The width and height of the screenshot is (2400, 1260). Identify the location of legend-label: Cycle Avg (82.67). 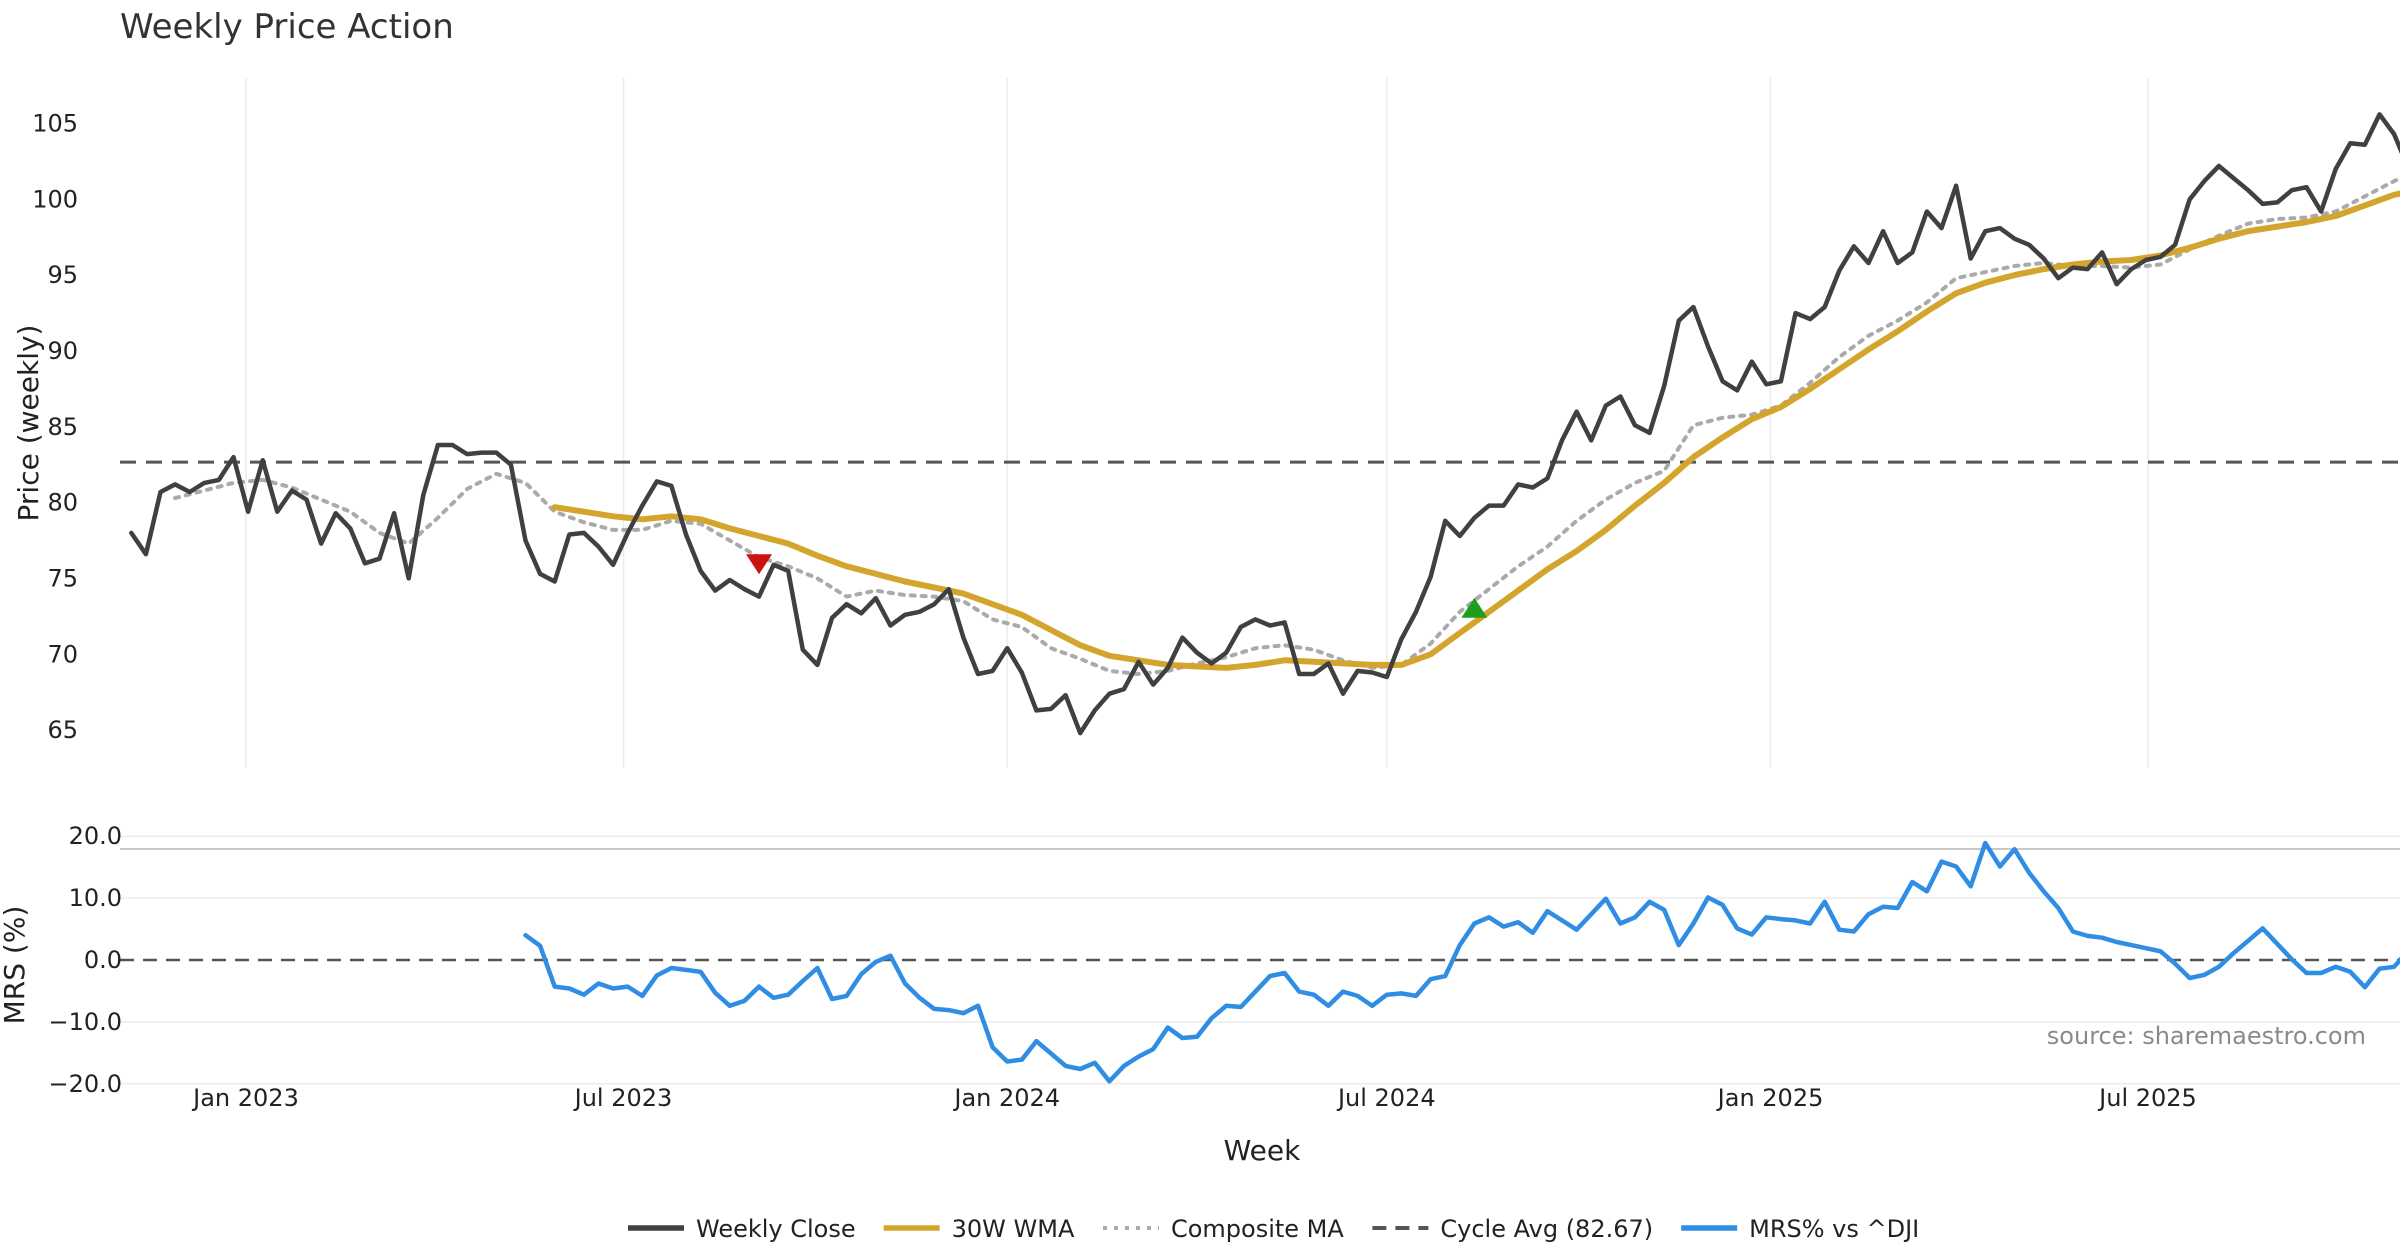
(1546, 1229).